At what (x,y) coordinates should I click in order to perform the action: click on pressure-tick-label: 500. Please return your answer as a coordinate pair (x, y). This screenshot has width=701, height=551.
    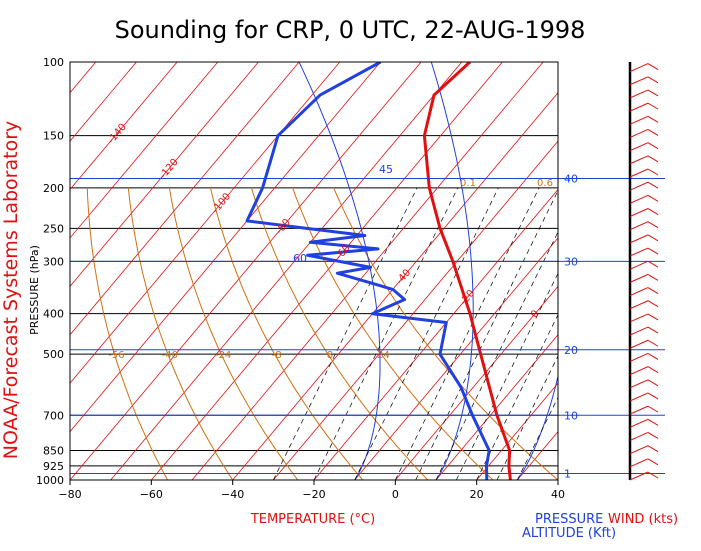
    Looking at the image, I should click on (53, 354).